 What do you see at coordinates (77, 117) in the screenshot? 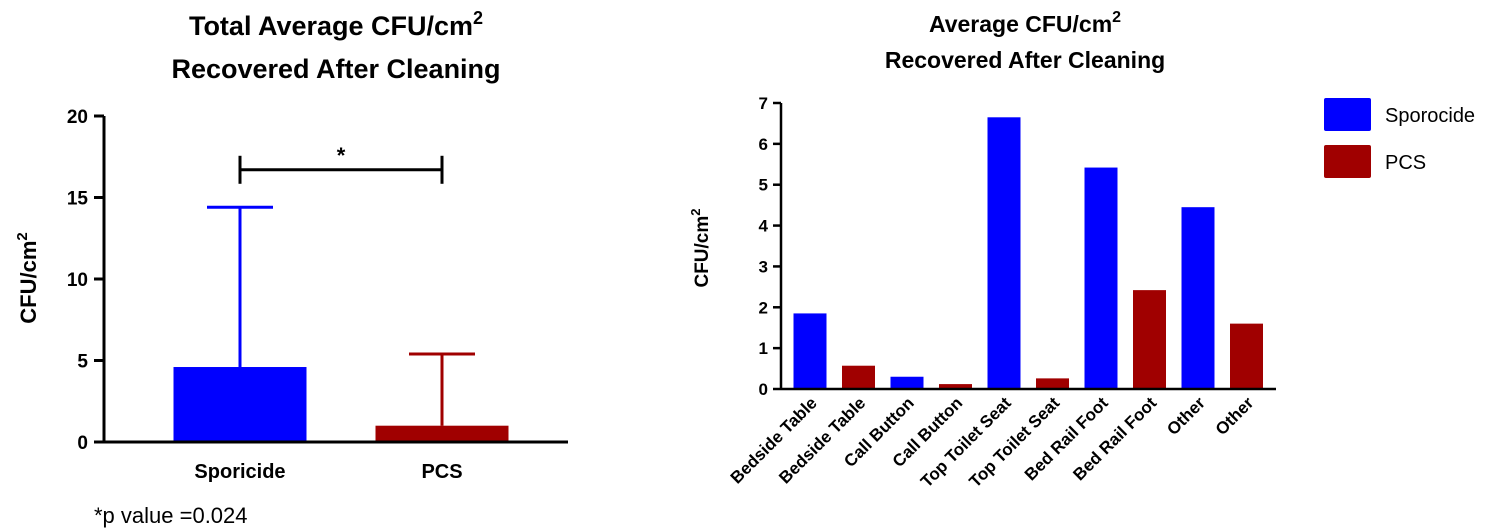
I see `left-y-tick-label: 20` at bounding box center [77, 117].